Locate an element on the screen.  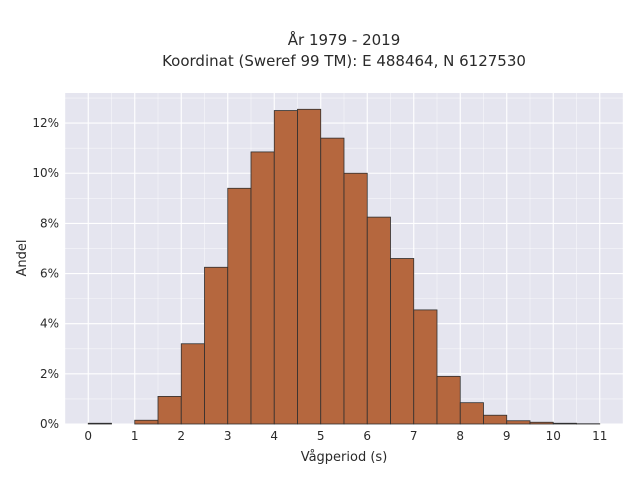
x-tick-label: 6 is located at coordinates (367, 436).